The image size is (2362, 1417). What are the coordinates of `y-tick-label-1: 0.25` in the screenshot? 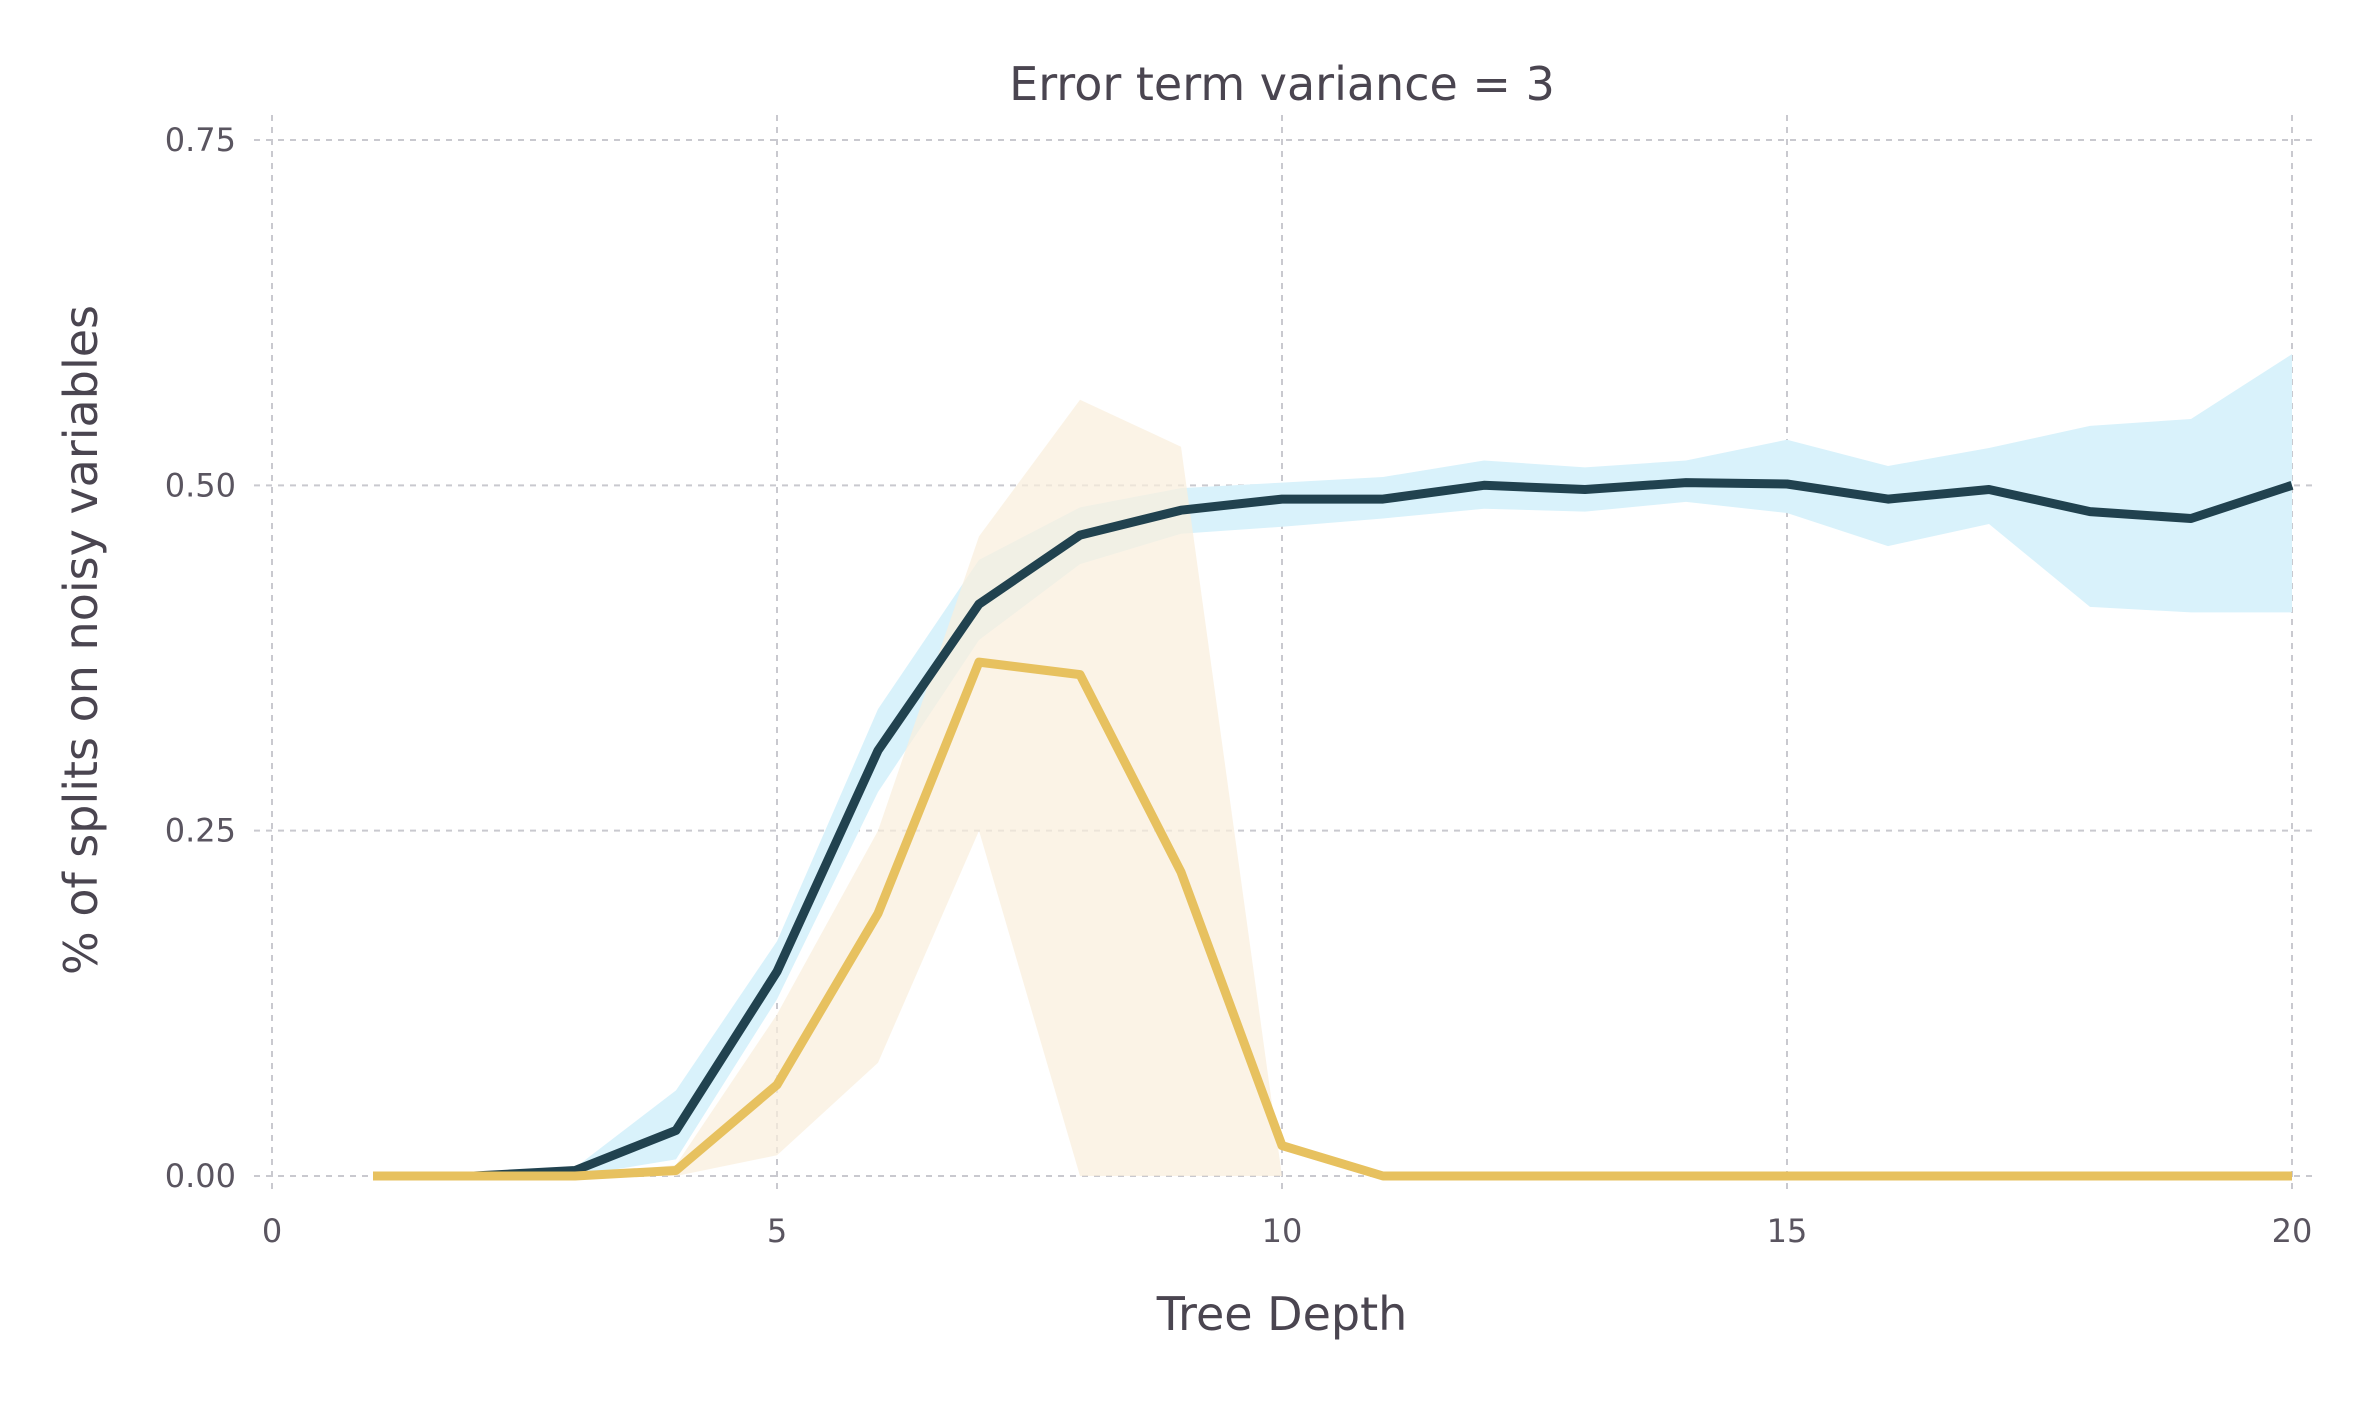 It's located at (200, 831).